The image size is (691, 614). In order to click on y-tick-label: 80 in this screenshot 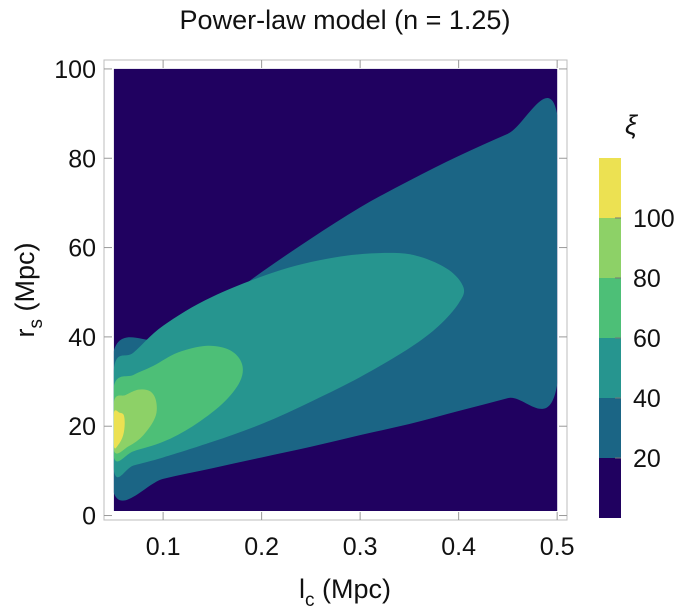, I will do `click(82, 159)`.